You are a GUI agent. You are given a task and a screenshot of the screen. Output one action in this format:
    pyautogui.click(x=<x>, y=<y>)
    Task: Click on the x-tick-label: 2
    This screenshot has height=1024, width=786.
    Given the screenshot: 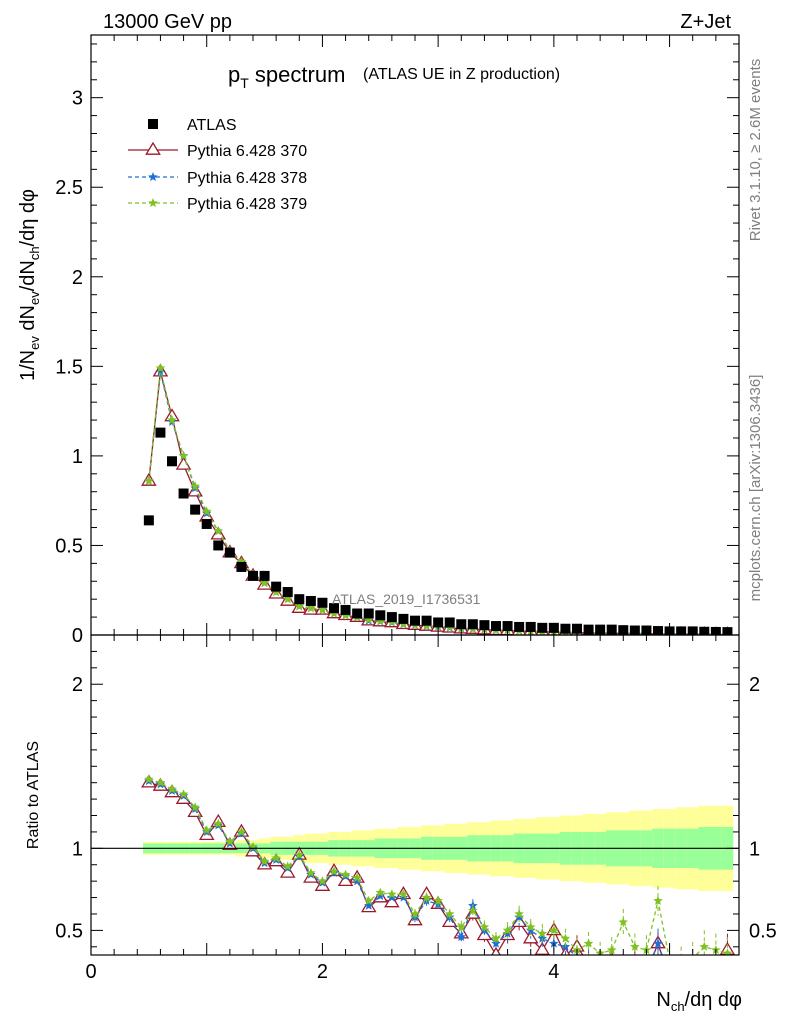 What is the action you would take?
    pyautogui.click(x=322, y=972)
    